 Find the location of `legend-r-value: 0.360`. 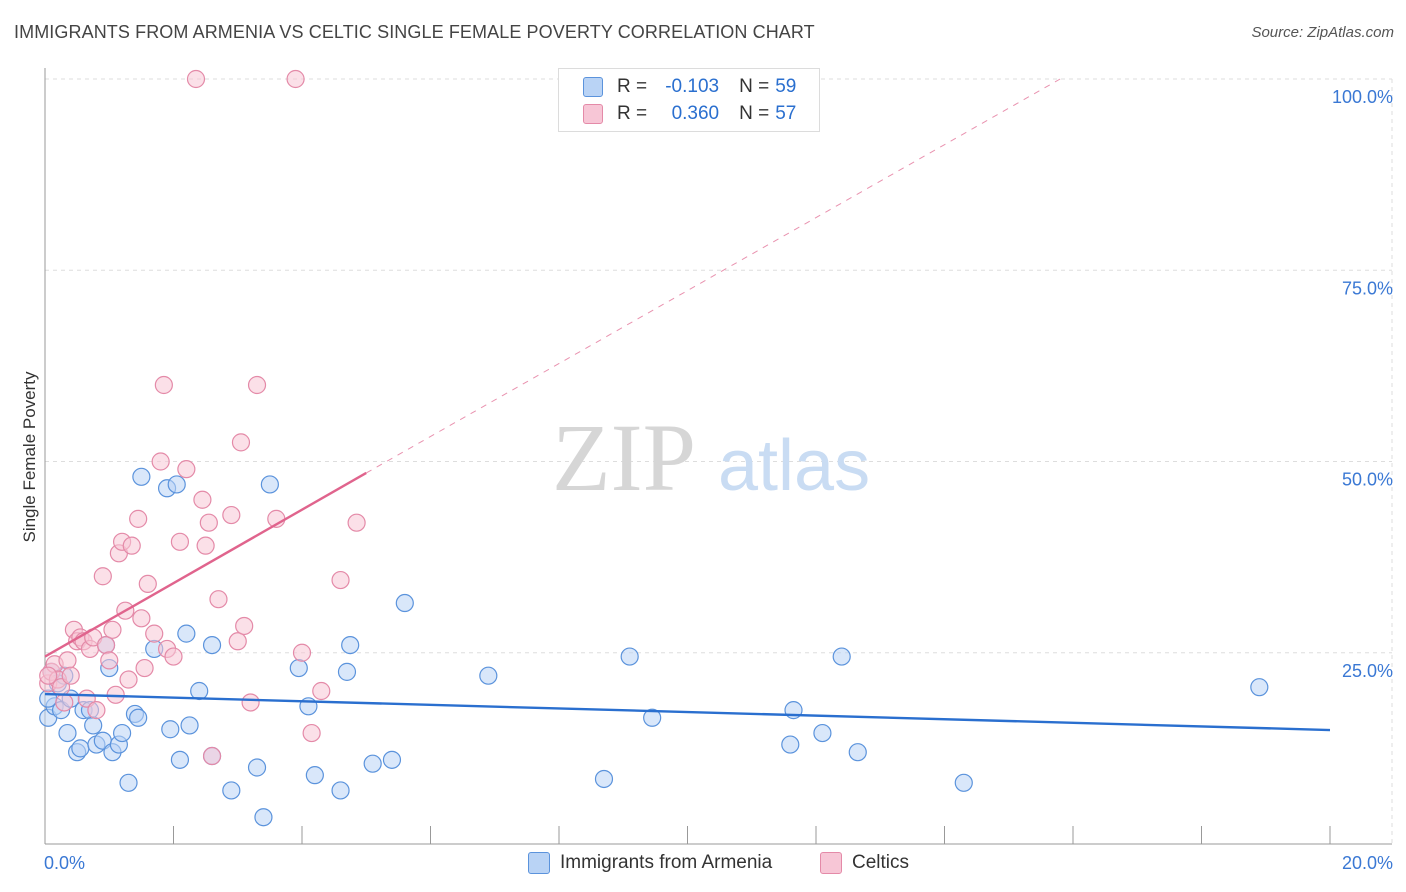

legend-r-value: 0.360 is located at coordinates (695, 113).